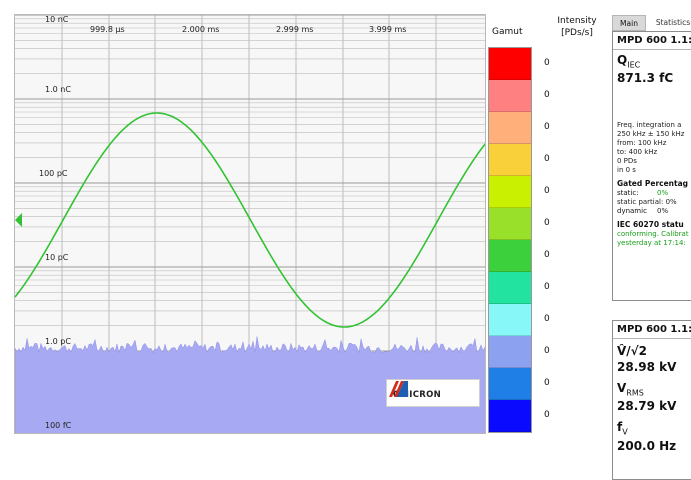 Image resolution: width=691 pixels, height=480 pixels. I want to click on v-rms-symbol: VRMS, so click(630, 389).